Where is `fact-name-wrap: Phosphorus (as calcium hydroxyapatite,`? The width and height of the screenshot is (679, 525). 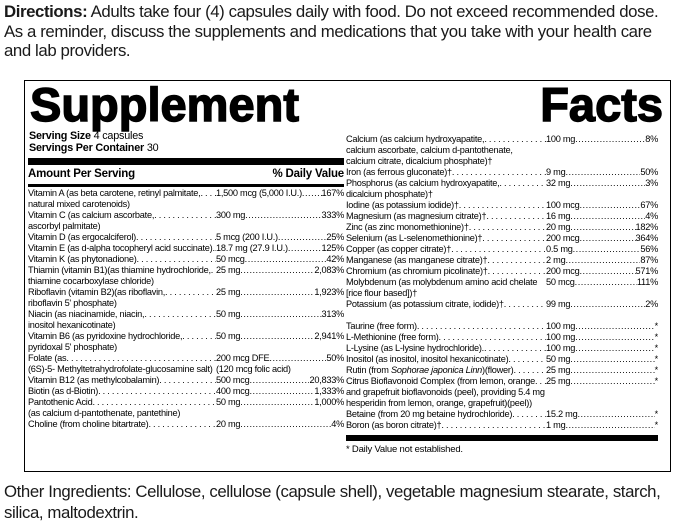 fact-name-wrap: Phosphorus (as calcium hydroxyapatite, is located at coordinates (446, 183).